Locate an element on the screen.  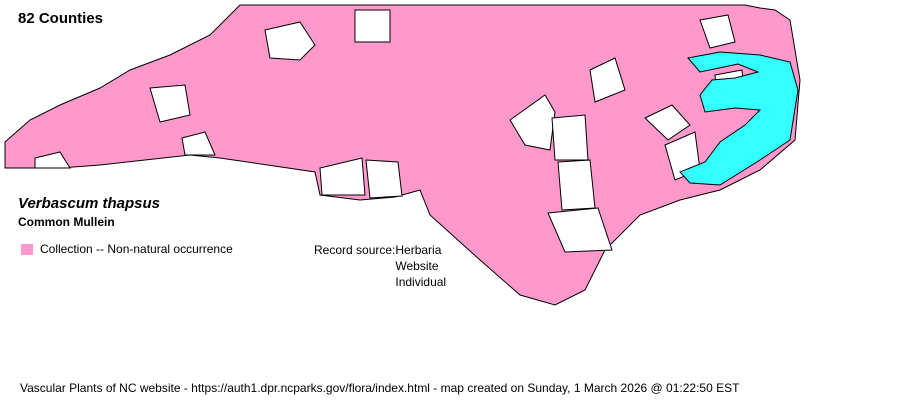
record-source-item: Herbaria is located at coordinates (418, 250).